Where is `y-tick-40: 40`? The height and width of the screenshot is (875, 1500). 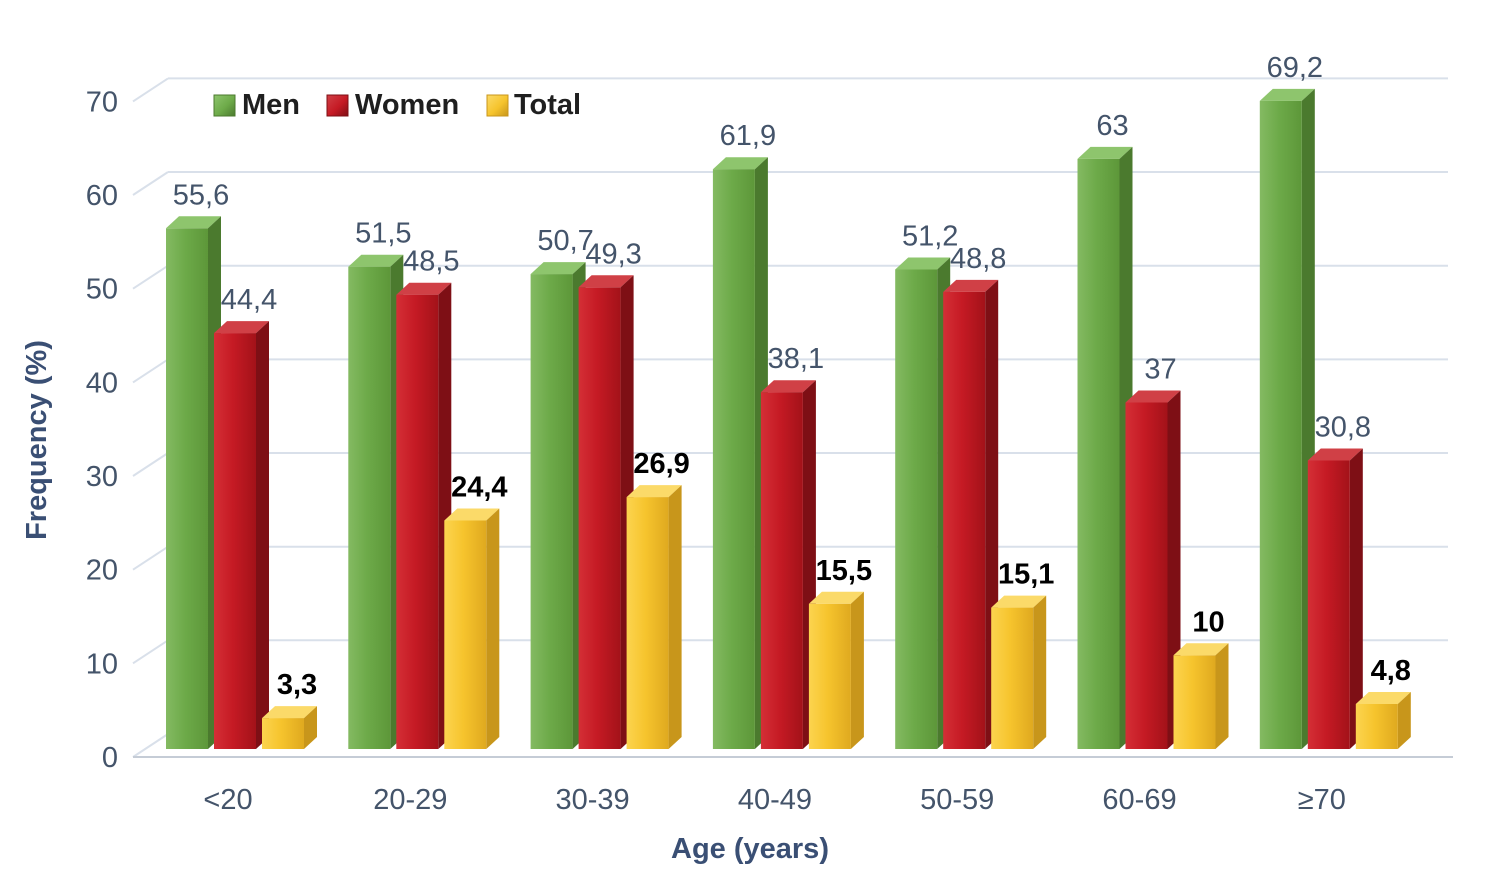
y-tick-40: 40 is located at coordinates (102, 383).